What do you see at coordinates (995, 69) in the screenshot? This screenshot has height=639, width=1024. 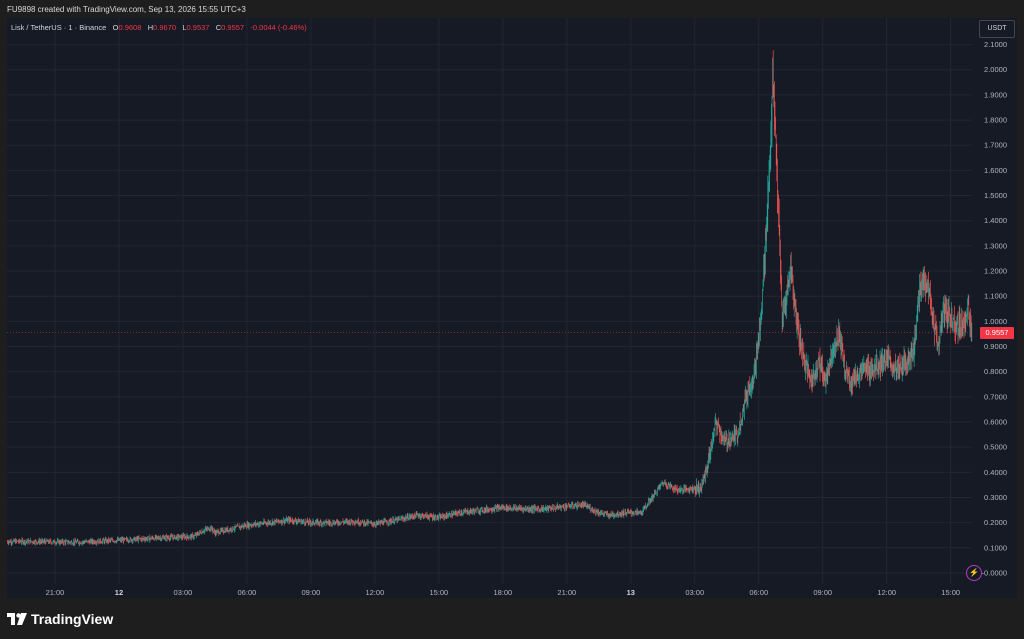 I see `y-tick-label: 2.0000` at bounding box center [995, 69].